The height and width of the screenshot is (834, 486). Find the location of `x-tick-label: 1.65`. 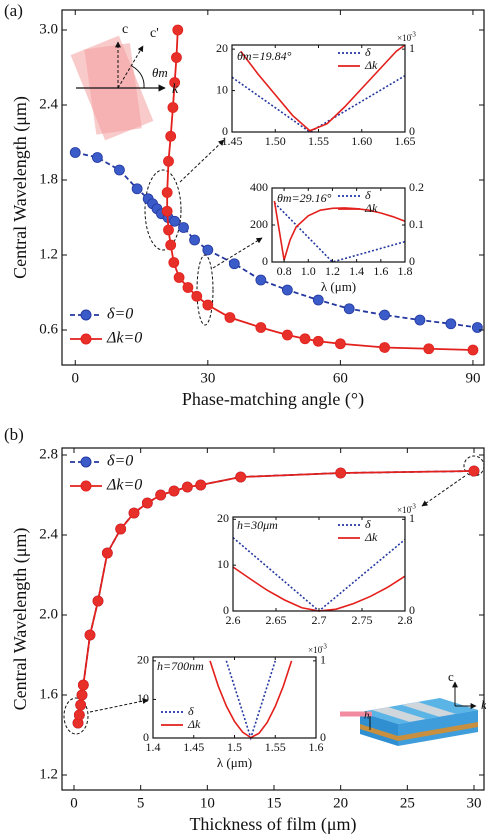

x-tick-label: 1.65 is located at coordinates (405, 141).